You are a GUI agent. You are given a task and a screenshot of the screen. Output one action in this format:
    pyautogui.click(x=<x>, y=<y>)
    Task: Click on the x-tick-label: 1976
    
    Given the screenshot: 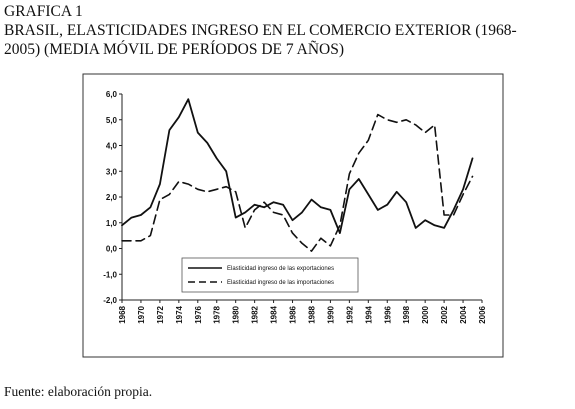 What is the action you would take?
    pyautogui.click(x=198, y=314)
    